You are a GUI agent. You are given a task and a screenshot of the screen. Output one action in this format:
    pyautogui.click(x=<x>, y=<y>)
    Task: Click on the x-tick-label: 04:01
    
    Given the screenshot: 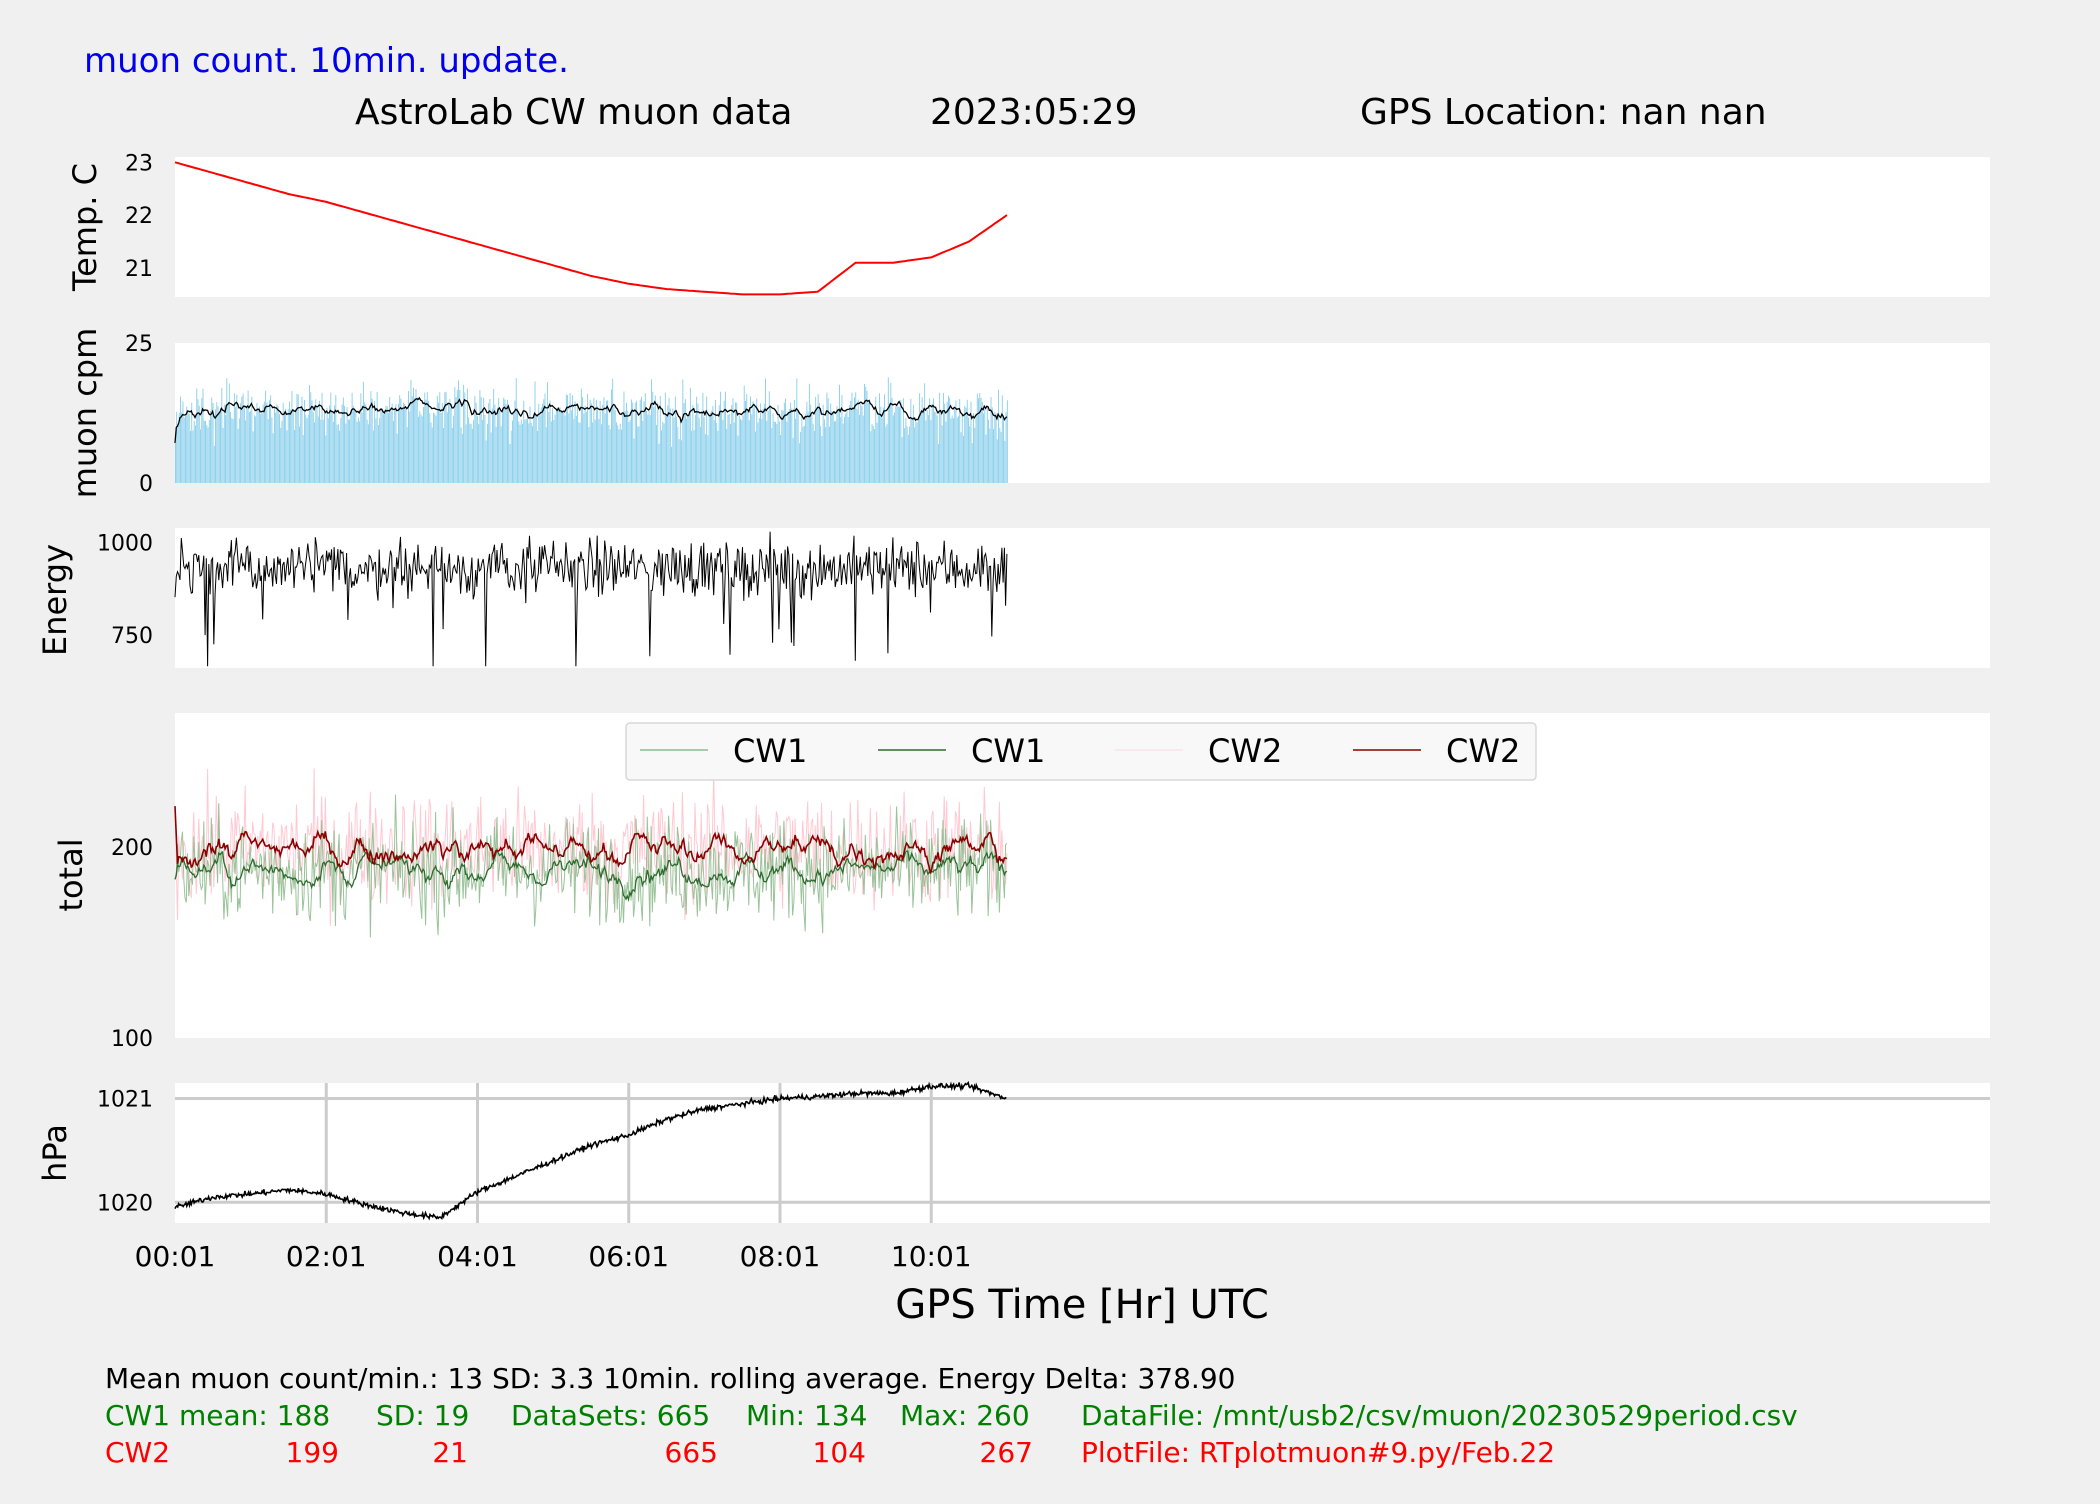 What is the action you would take?
    pyautogui.click(x=477, y=1256)
    